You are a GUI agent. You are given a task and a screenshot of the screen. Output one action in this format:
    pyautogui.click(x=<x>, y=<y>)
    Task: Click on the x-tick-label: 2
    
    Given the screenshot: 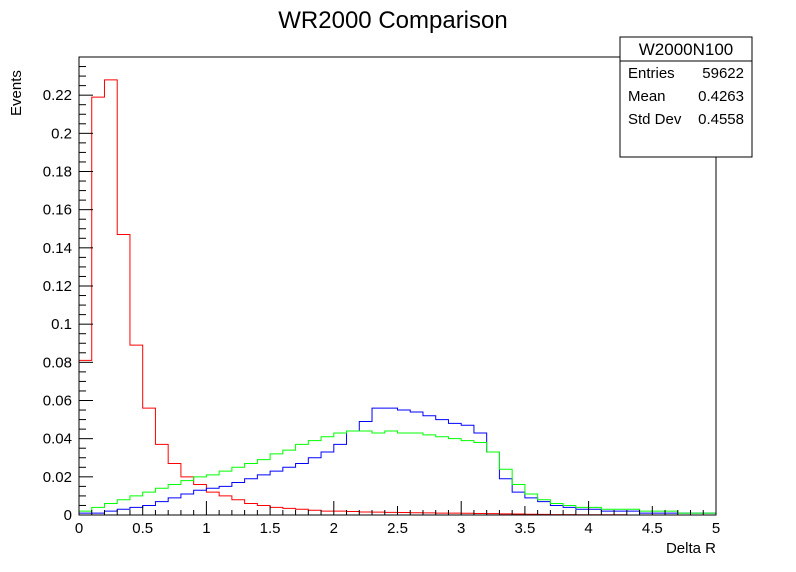 What is the action you would take?
    pyautogui.click(x=334, y=528)
    